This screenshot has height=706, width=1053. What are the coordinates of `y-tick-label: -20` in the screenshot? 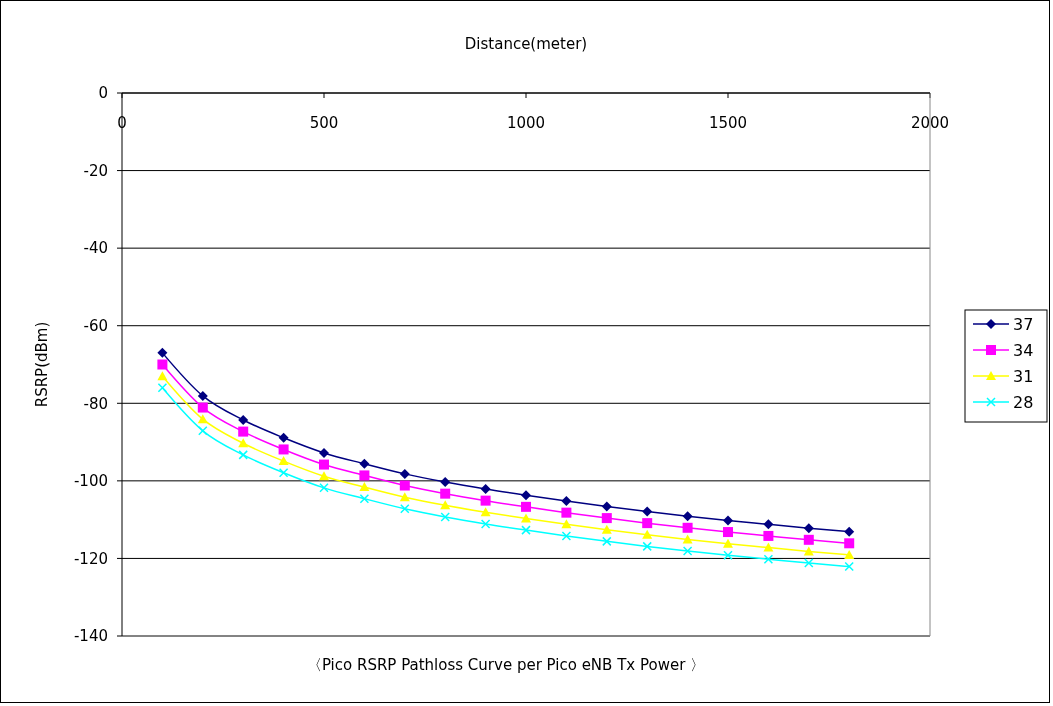 It's located at (95, 170).